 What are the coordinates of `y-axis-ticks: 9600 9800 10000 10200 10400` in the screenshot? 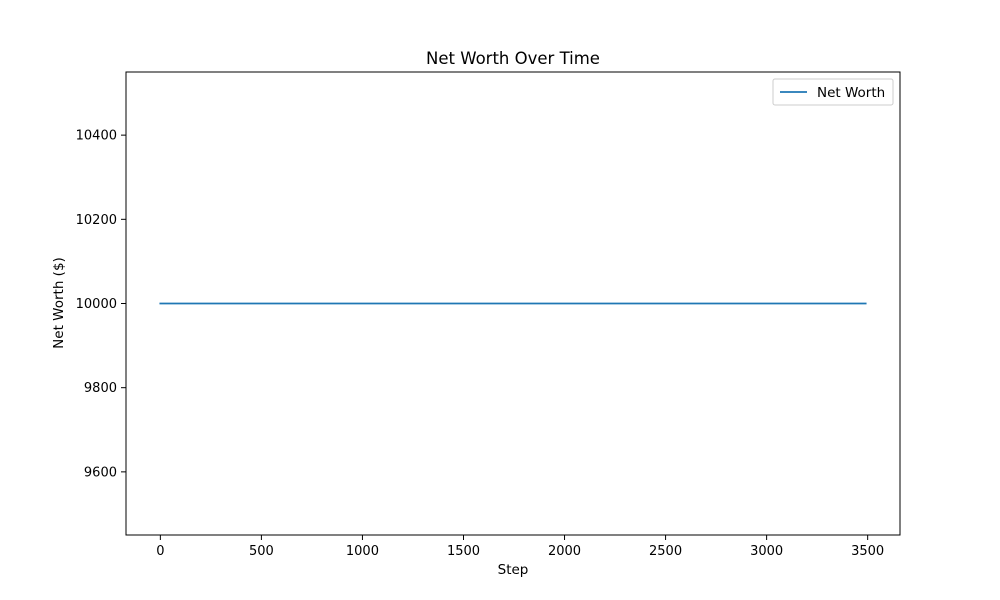 It's located at (101, 304).